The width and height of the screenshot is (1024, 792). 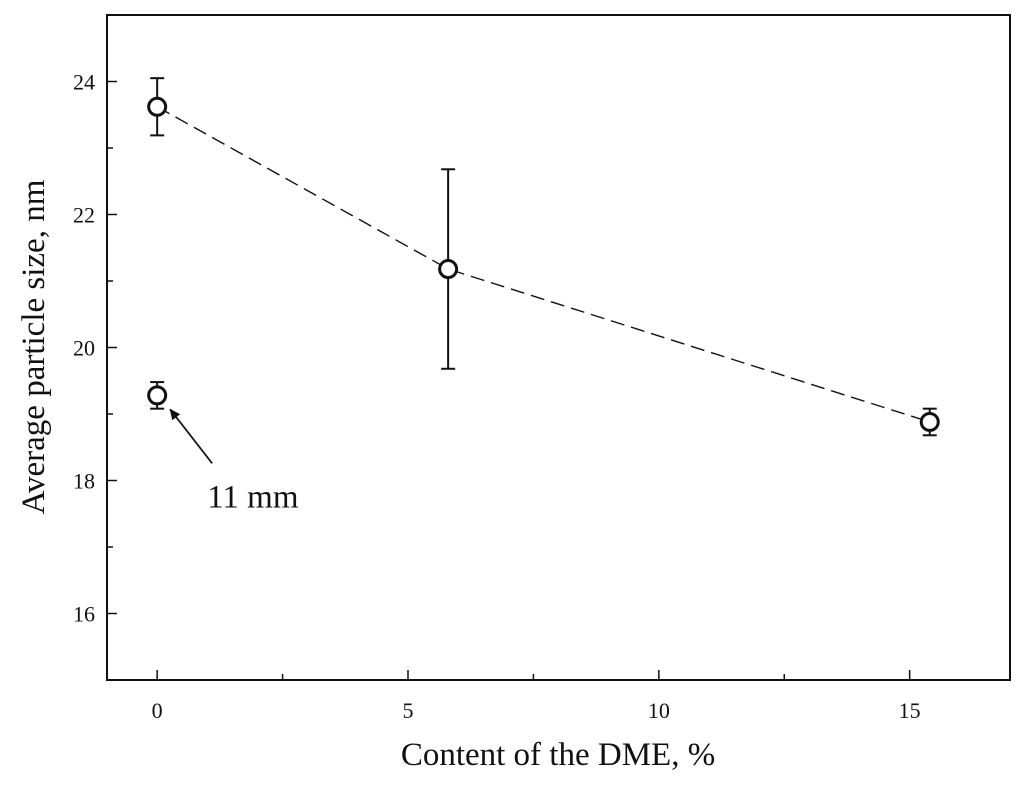 I want to click on y-tick-label: 24, so click(x=84, y=82).